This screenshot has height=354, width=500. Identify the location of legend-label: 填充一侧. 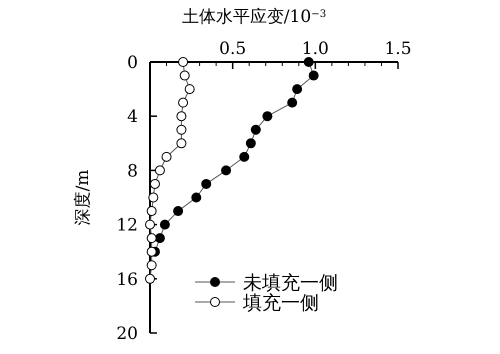
(280, 303).